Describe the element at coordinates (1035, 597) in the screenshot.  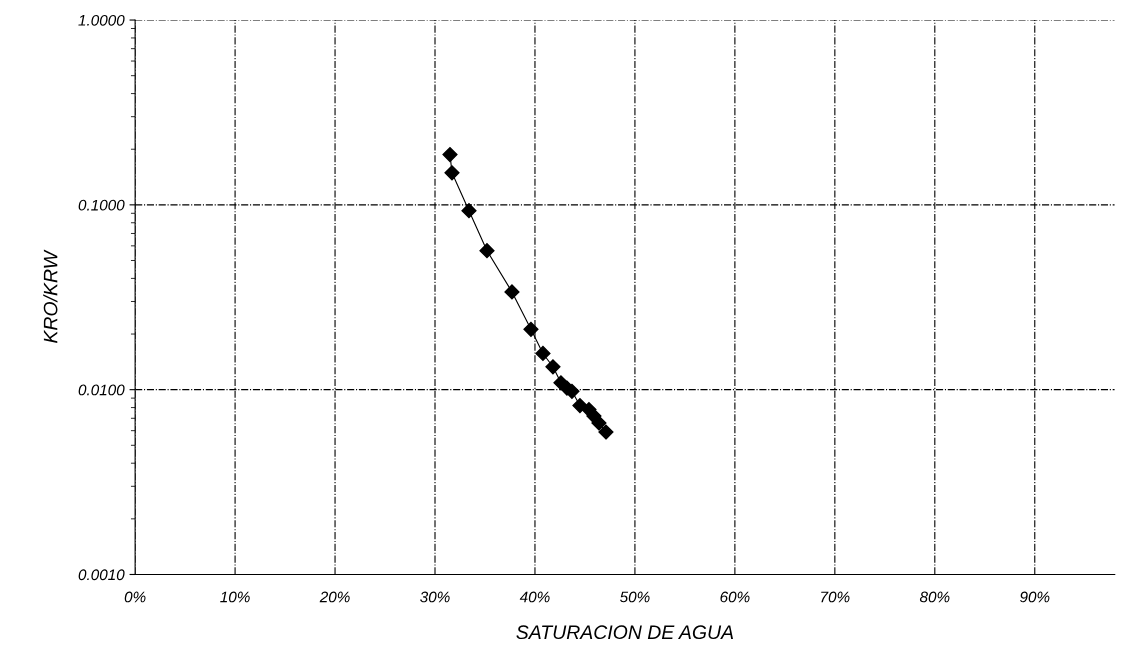
I see `x-tick-label: 90%` at that location.